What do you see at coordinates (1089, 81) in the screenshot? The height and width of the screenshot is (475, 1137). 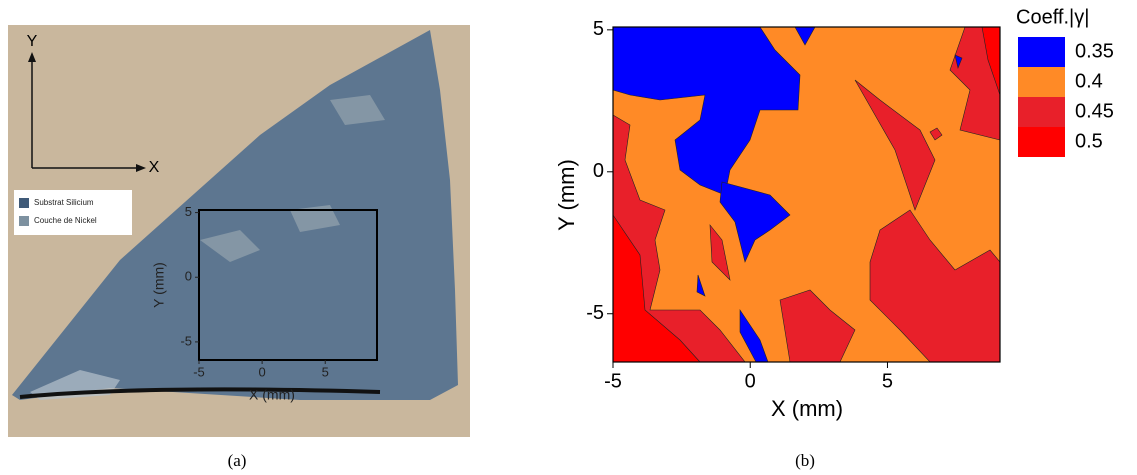 I see `legend-label: 0.4` at bounding box center [1089, 81].